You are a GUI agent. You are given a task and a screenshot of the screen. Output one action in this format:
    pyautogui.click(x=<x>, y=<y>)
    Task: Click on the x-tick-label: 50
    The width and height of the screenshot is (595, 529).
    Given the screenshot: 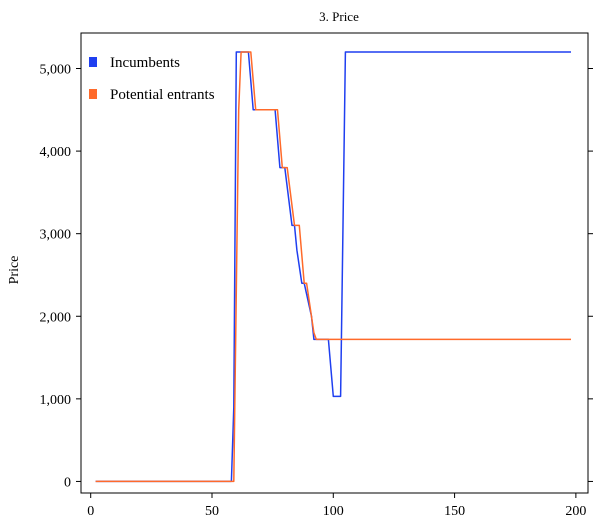 What is the action you would take?
    pyautogui.click(x=212, y=511)
    